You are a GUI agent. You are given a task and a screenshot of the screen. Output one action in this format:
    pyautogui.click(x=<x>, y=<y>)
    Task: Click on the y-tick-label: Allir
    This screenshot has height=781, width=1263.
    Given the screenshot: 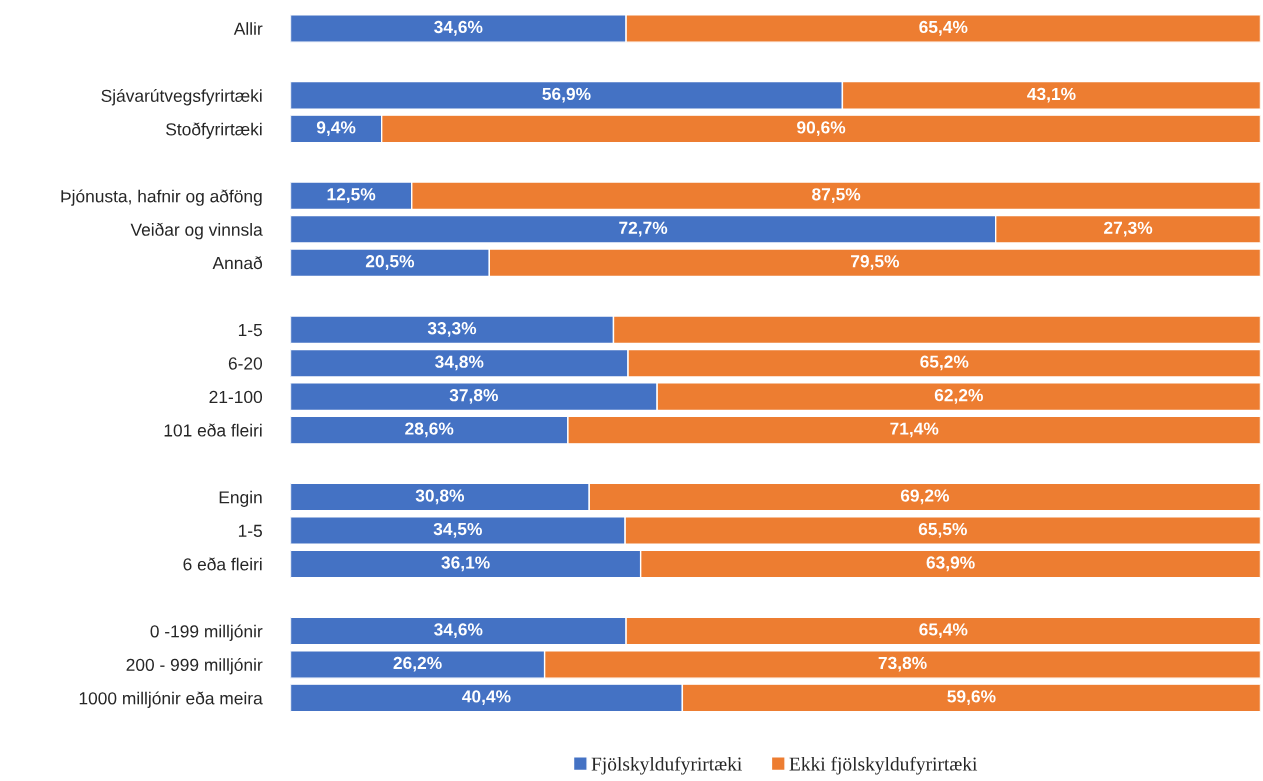 What is the action you would take?
    pyautogui.click(x=248, y=28)
    